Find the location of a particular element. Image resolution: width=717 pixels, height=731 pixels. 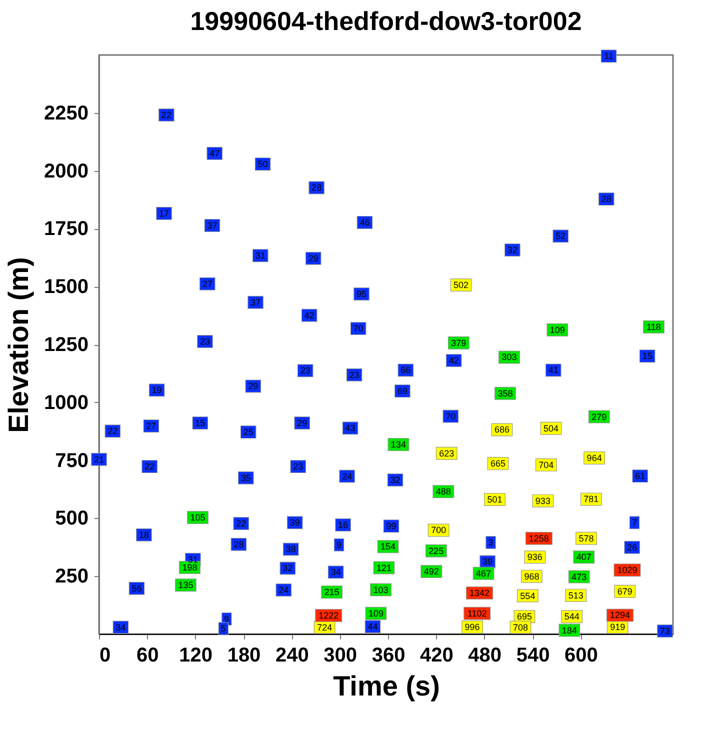

y-tick-label: 500 is located at coordinates (71, 519).